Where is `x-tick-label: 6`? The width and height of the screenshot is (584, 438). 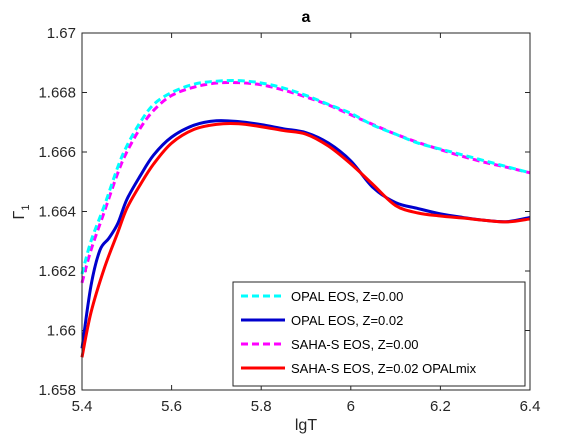 x-tick-label: 6 is located at coordinates (351, 406).